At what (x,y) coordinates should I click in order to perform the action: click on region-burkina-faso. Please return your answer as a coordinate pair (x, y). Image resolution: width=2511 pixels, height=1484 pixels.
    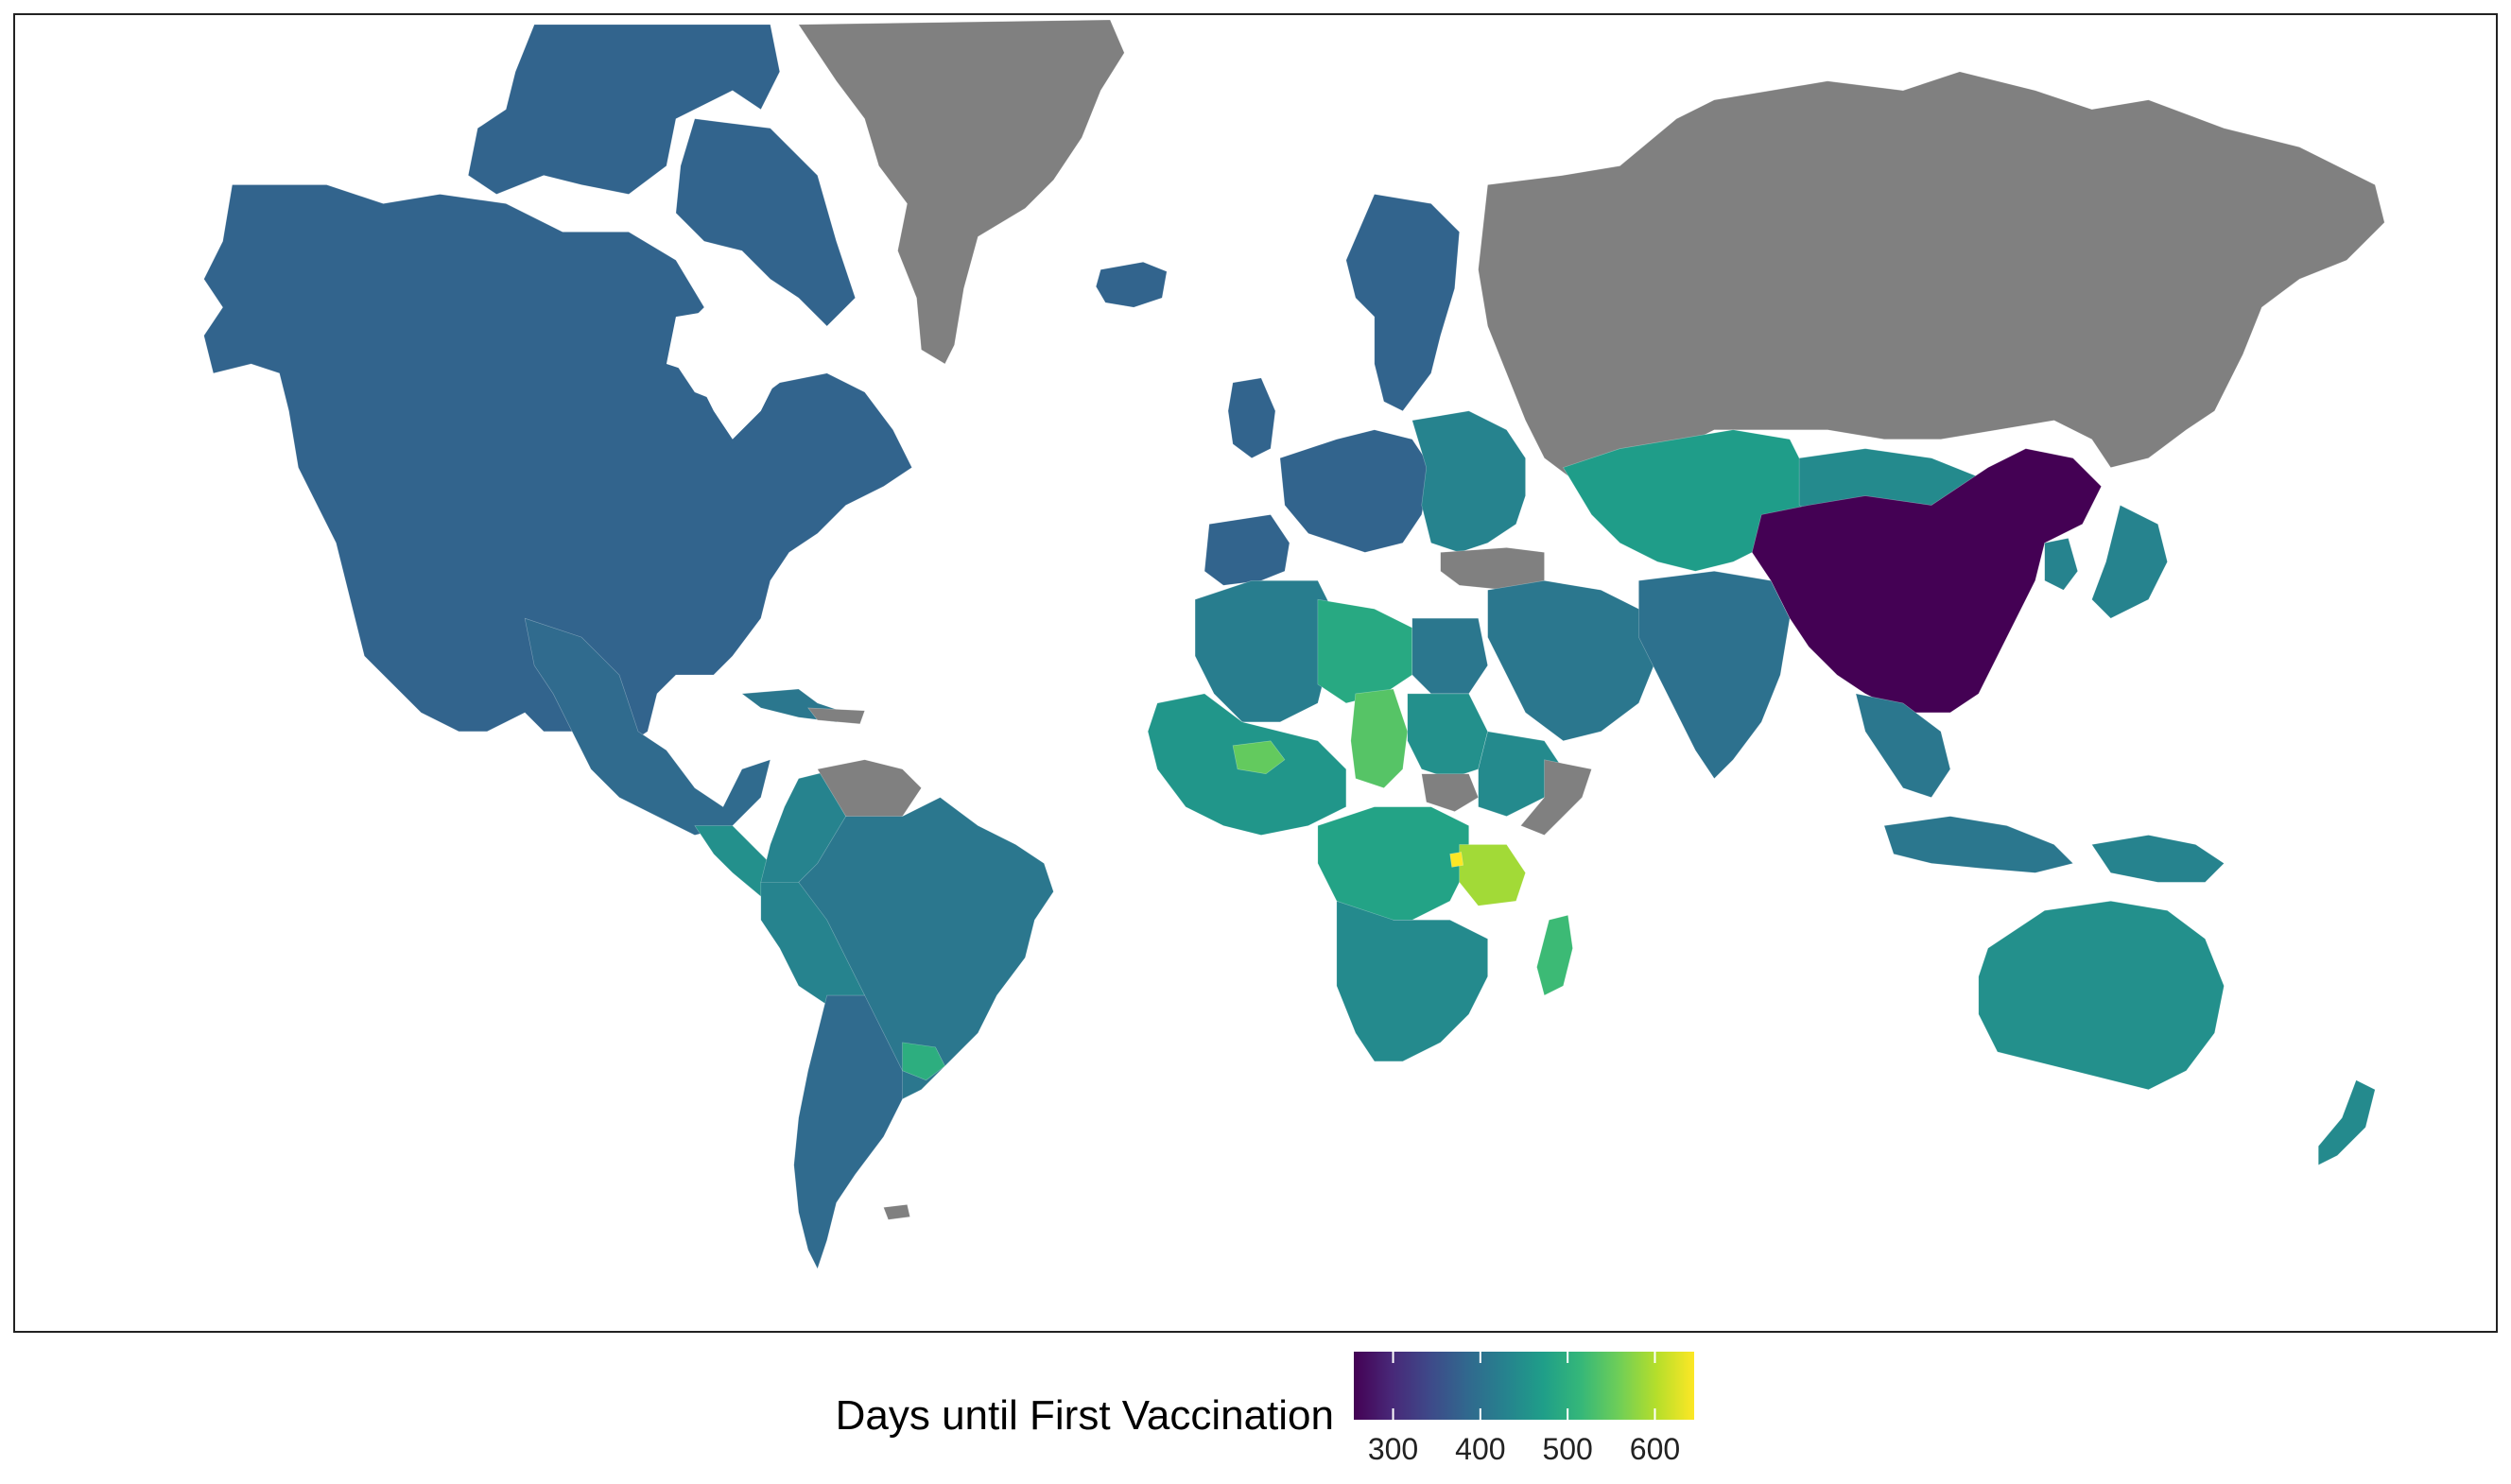
    Looking at the image, I should click on (1259, 758).